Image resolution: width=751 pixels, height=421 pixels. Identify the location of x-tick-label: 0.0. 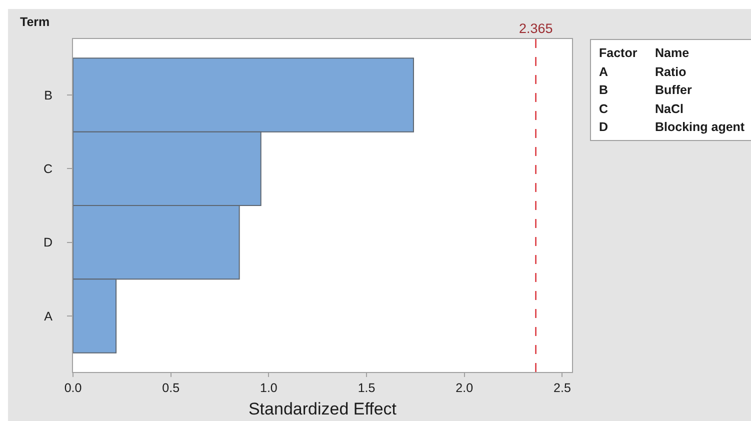
(73, 388).